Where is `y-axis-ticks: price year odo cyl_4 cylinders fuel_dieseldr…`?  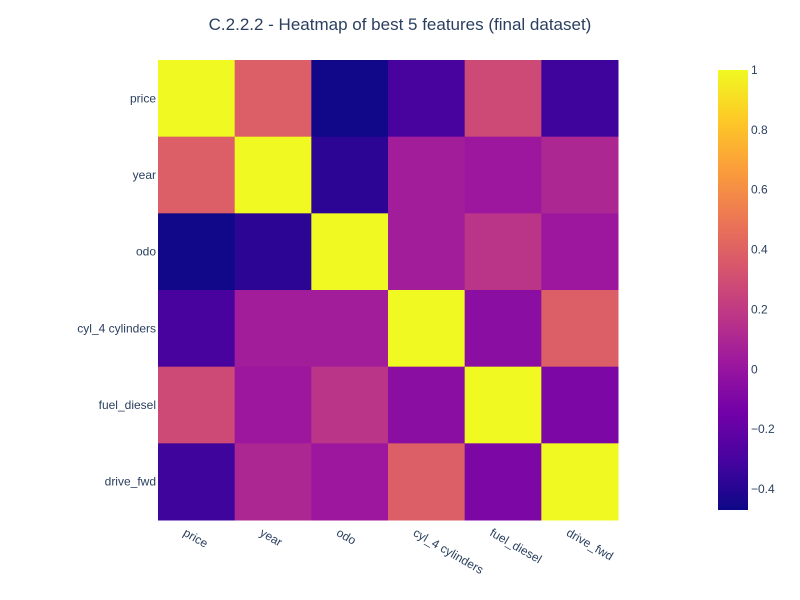 y-axis-ticks: price year odo cyl_4 cylinders fuel_dieseldr… is located at coordinates (116, 289).